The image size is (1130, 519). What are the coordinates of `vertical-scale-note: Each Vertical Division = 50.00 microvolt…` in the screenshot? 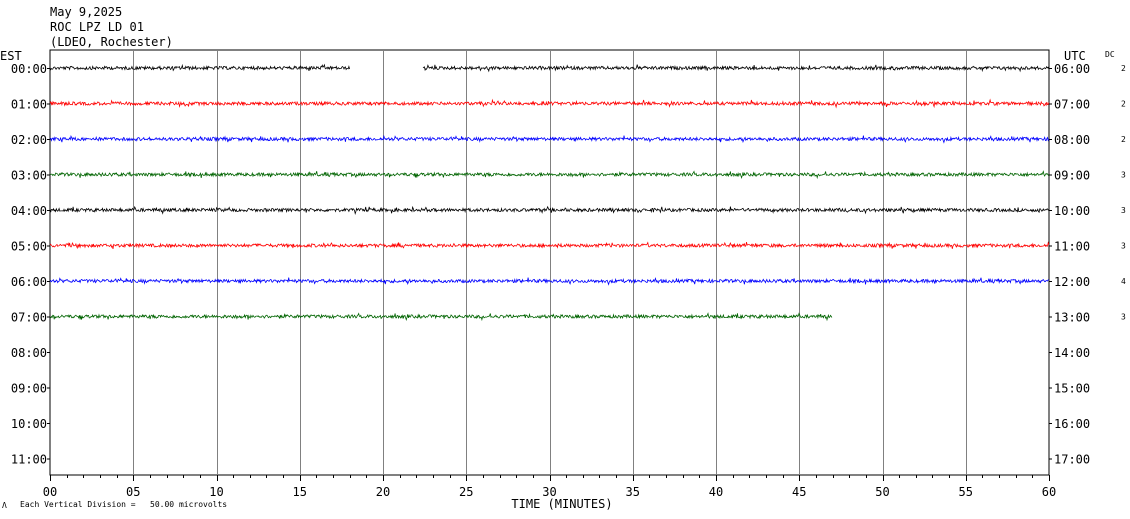 It's located at (124, 504).